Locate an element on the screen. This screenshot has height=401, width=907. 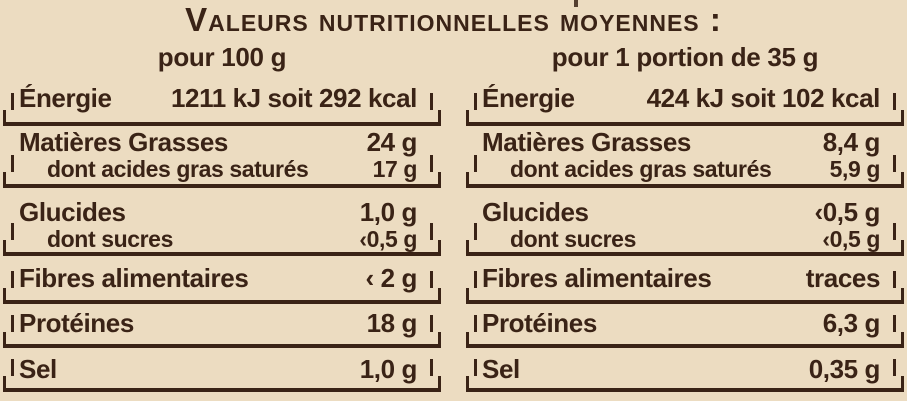
row-glucides: Glucides ‹0,5 g dont sucres ‹0,5 g is located at coordinates (685, 222).